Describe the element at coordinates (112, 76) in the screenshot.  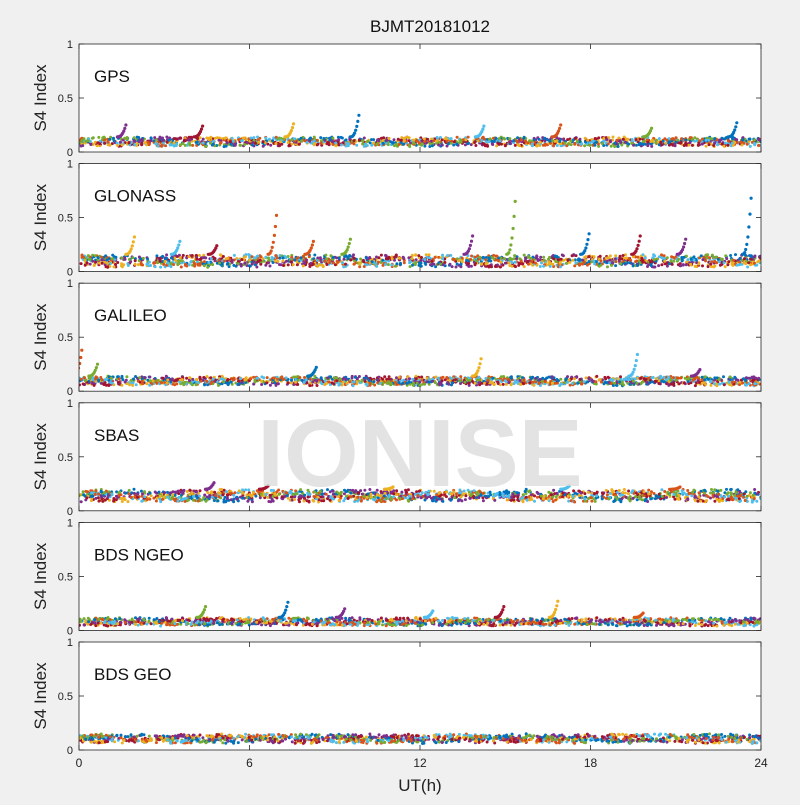
I see `panel-label: GPS` at that location.